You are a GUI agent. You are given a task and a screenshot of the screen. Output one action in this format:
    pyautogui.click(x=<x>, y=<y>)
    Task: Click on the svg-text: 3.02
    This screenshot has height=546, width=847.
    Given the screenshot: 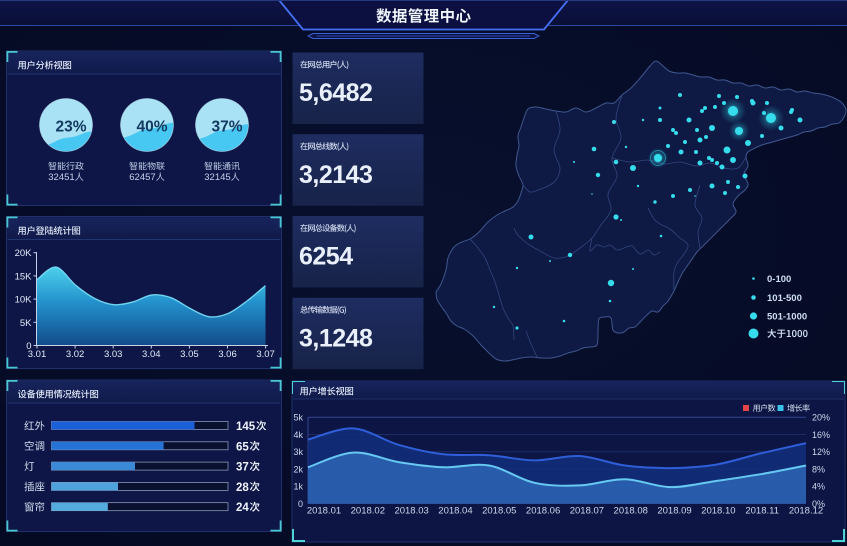 What is the action you would take?
    pyautogui.click(x=75, y=354)
    